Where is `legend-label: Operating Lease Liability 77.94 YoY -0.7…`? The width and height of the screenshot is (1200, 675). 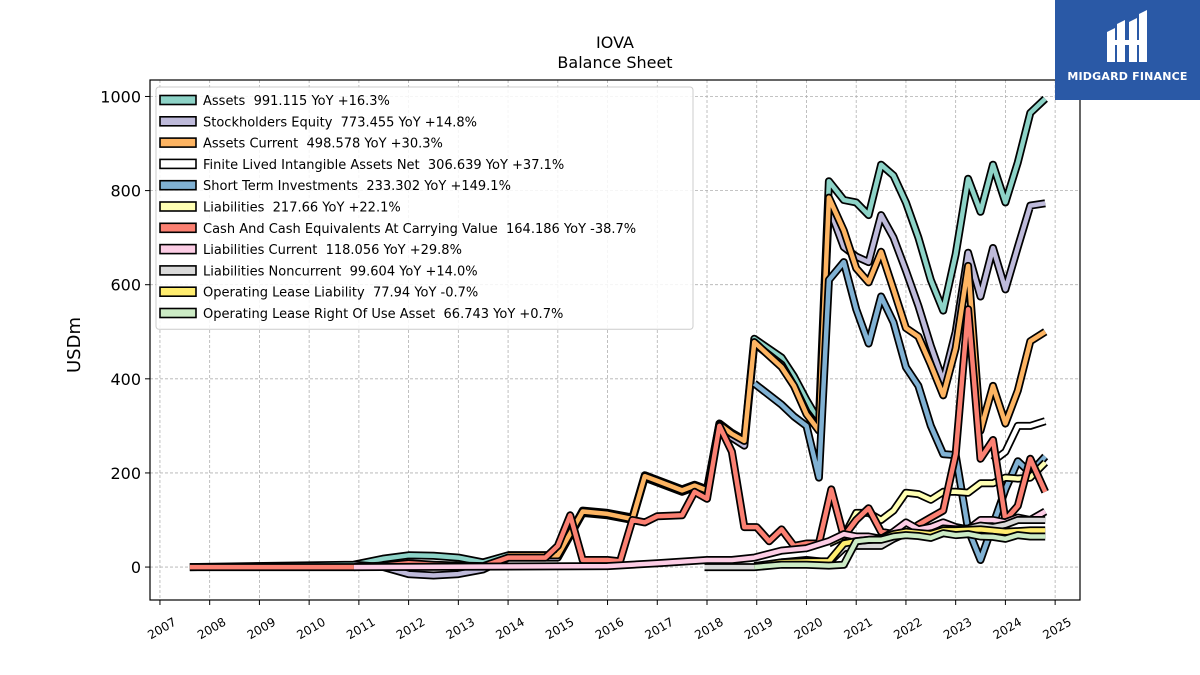 legend-label: Operating Lease Liability 77.94 YoY -0.7… is located at coordinates (340, 293).